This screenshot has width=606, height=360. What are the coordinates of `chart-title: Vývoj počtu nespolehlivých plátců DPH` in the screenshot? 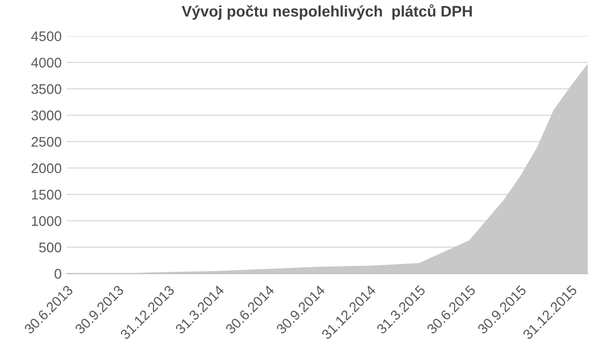 It's located at (327, 12).